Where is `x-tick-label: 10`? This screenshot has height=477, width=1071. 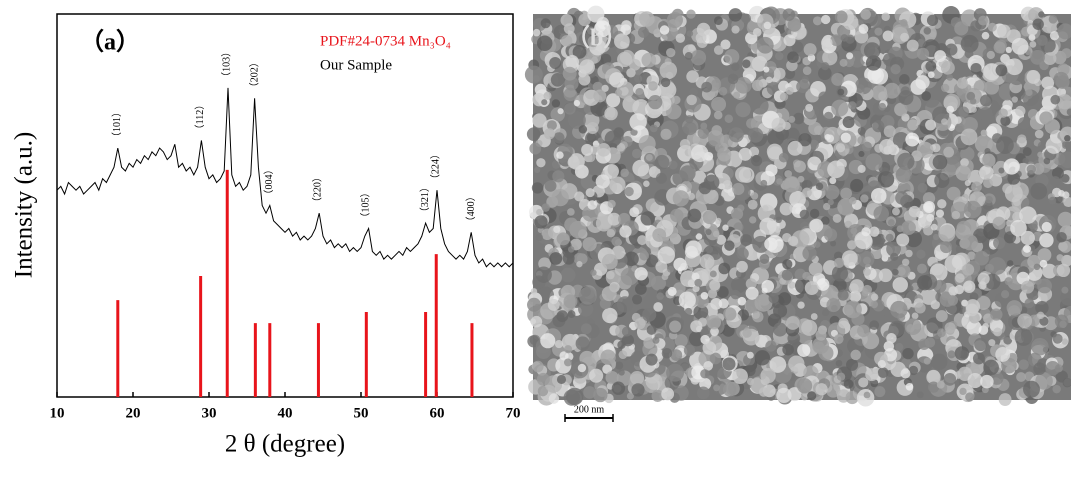
x-tick-label: 10 is located at coordinates (57, 413).